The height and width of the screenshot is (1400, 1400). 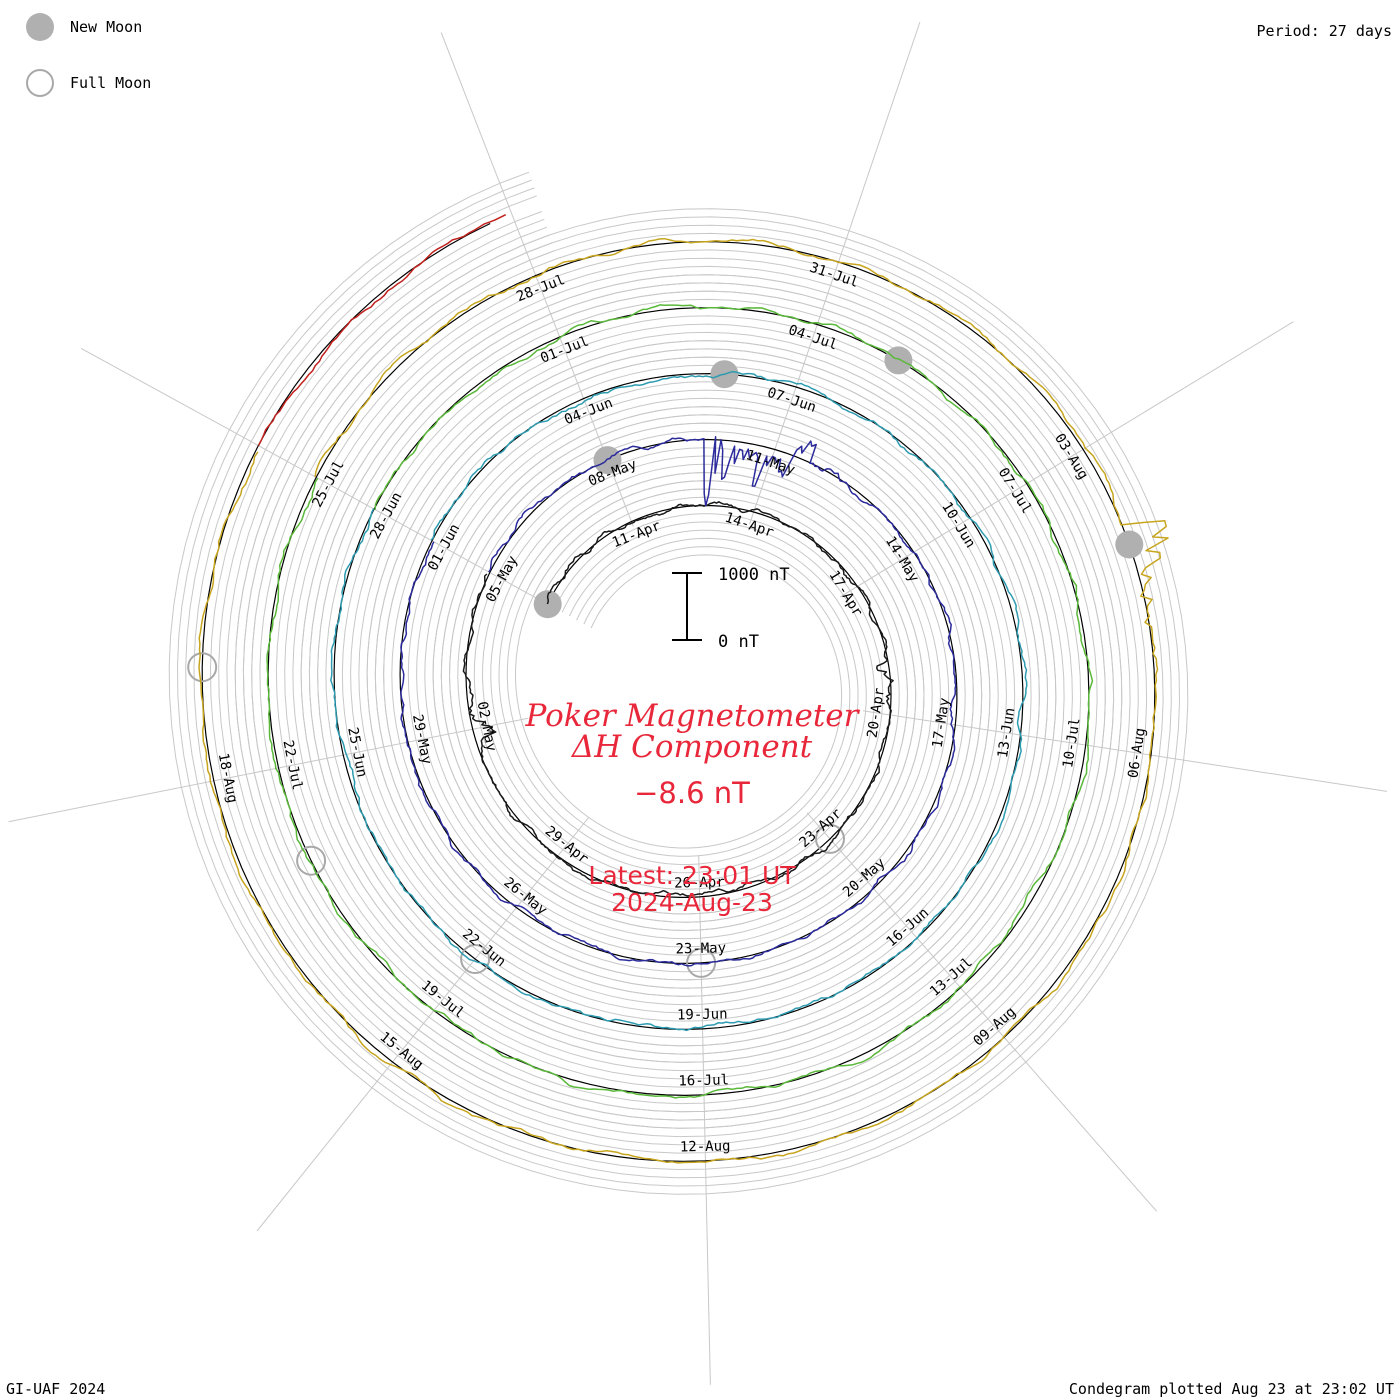 What do you see at coordinates (1071, 457) in the screenshot?
I see `date-label: 03-Aug` at bounding box center [1071, 457].